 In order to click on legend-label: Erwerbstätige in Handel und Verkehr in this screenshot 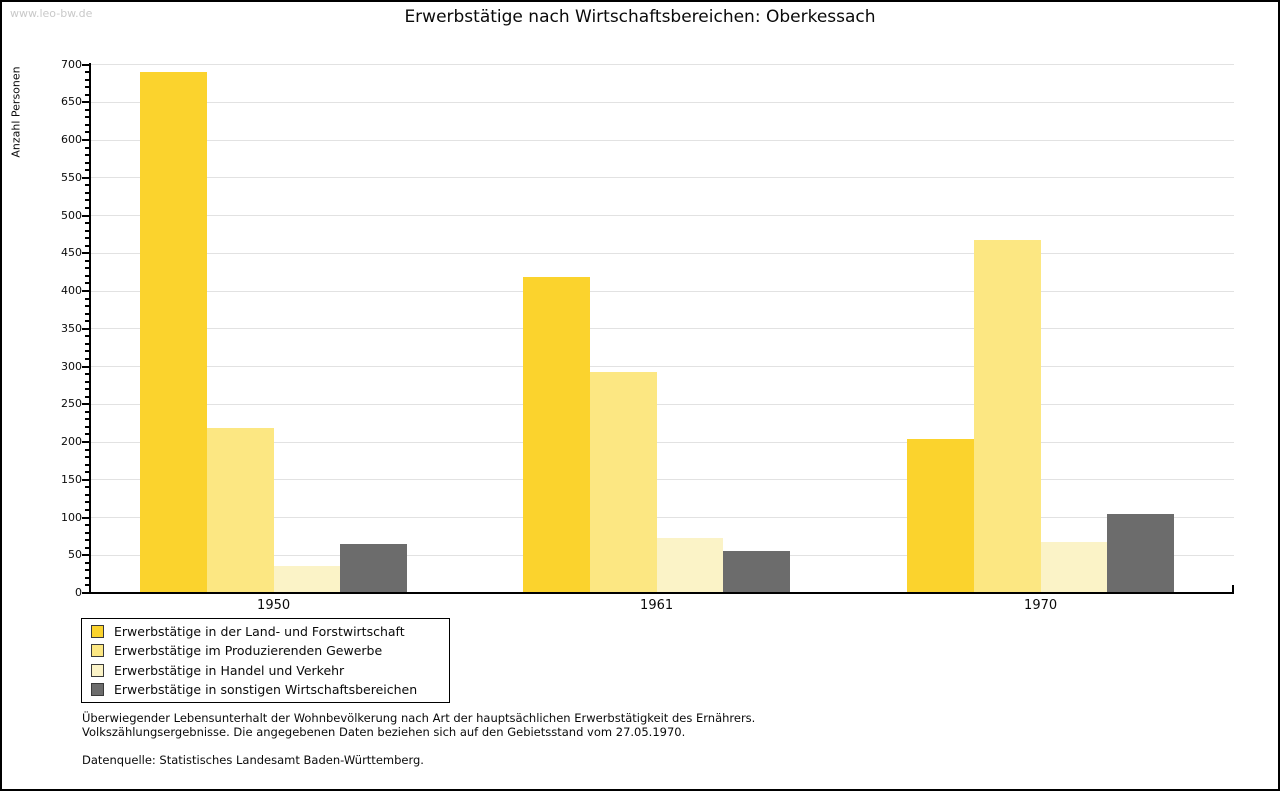, I will do `click(229, 670)`.